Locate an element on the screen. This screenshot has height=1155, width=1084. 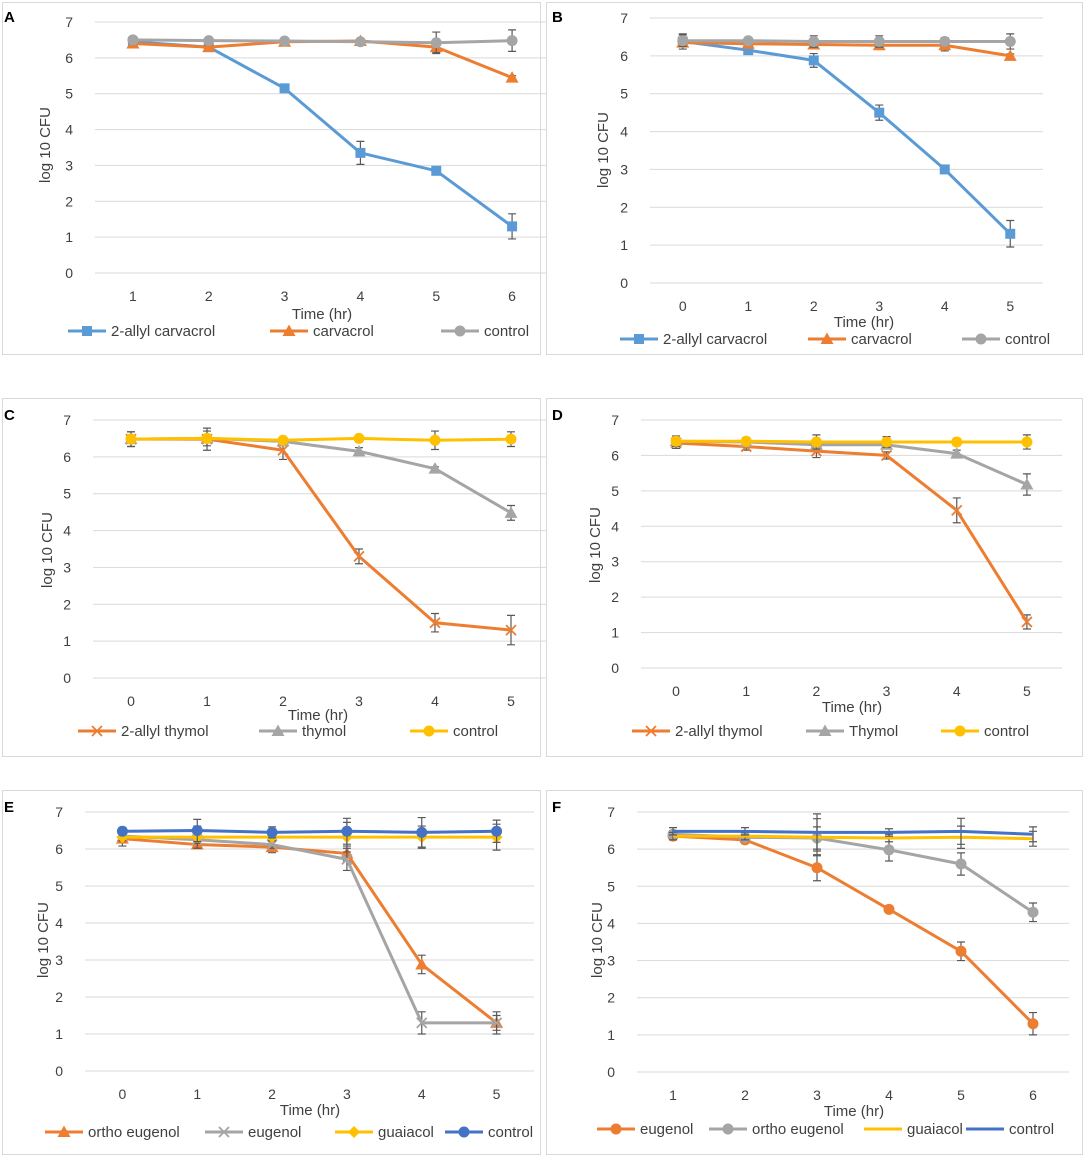
panel-letter: A is located at coordinates (9, 17).